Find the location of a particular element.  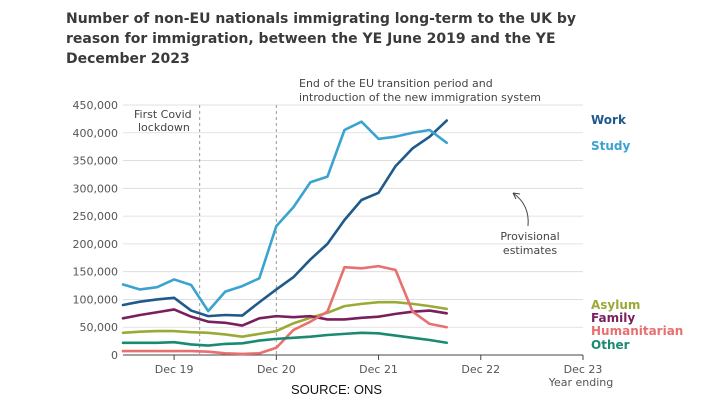

x-axis-label: Year ending is located at coordinates (581, 382).